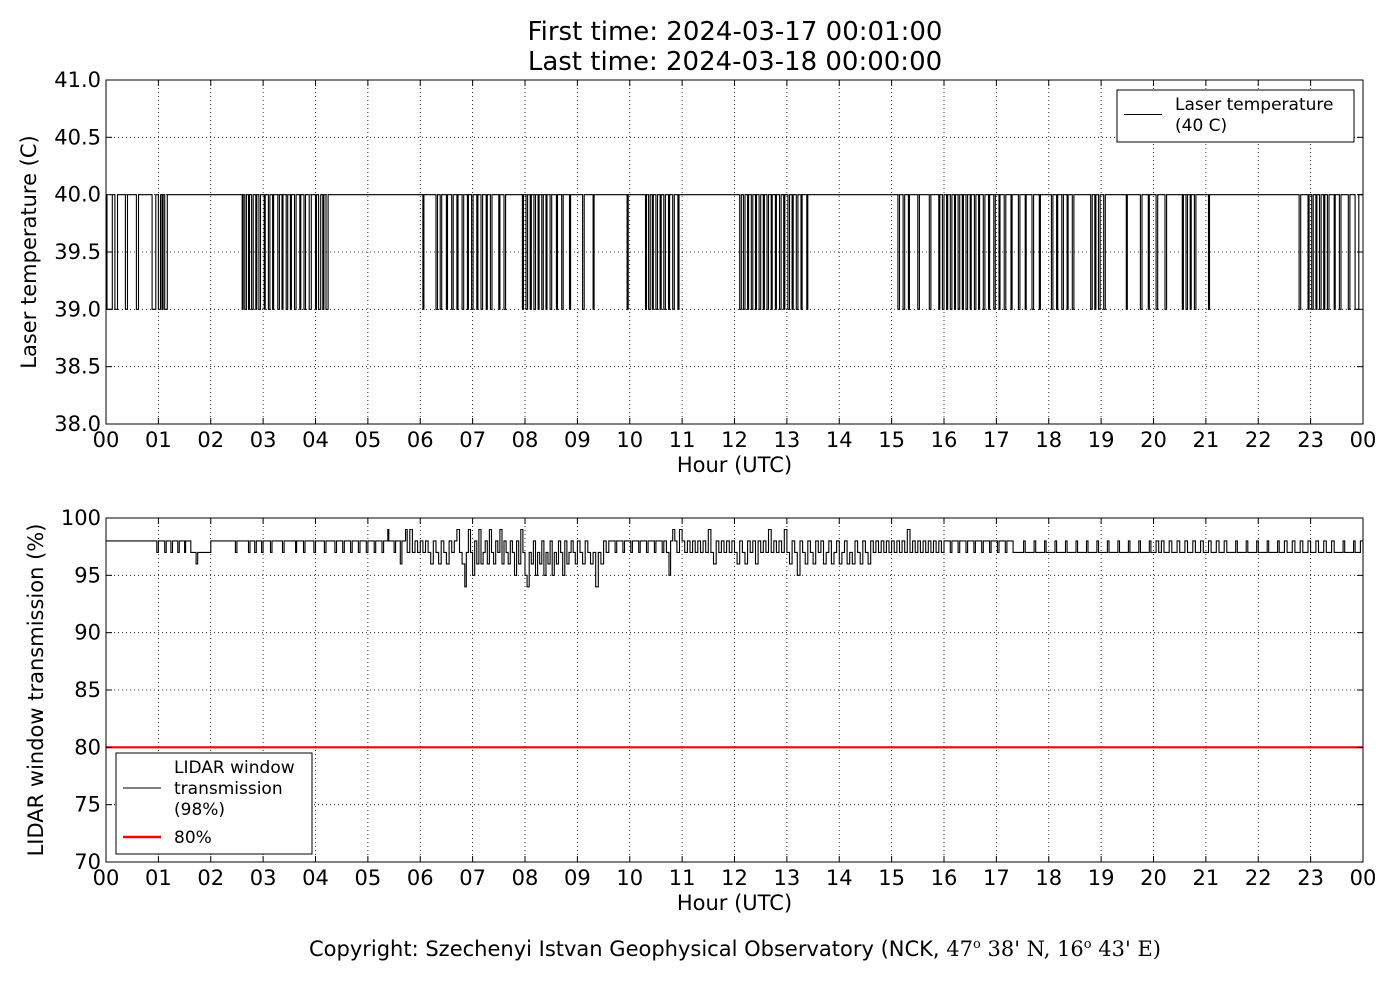  What do you see at coordinates (81, 518) in the screenshot?
I see `y-tick-label: 100` at bounding box center [81, 518].